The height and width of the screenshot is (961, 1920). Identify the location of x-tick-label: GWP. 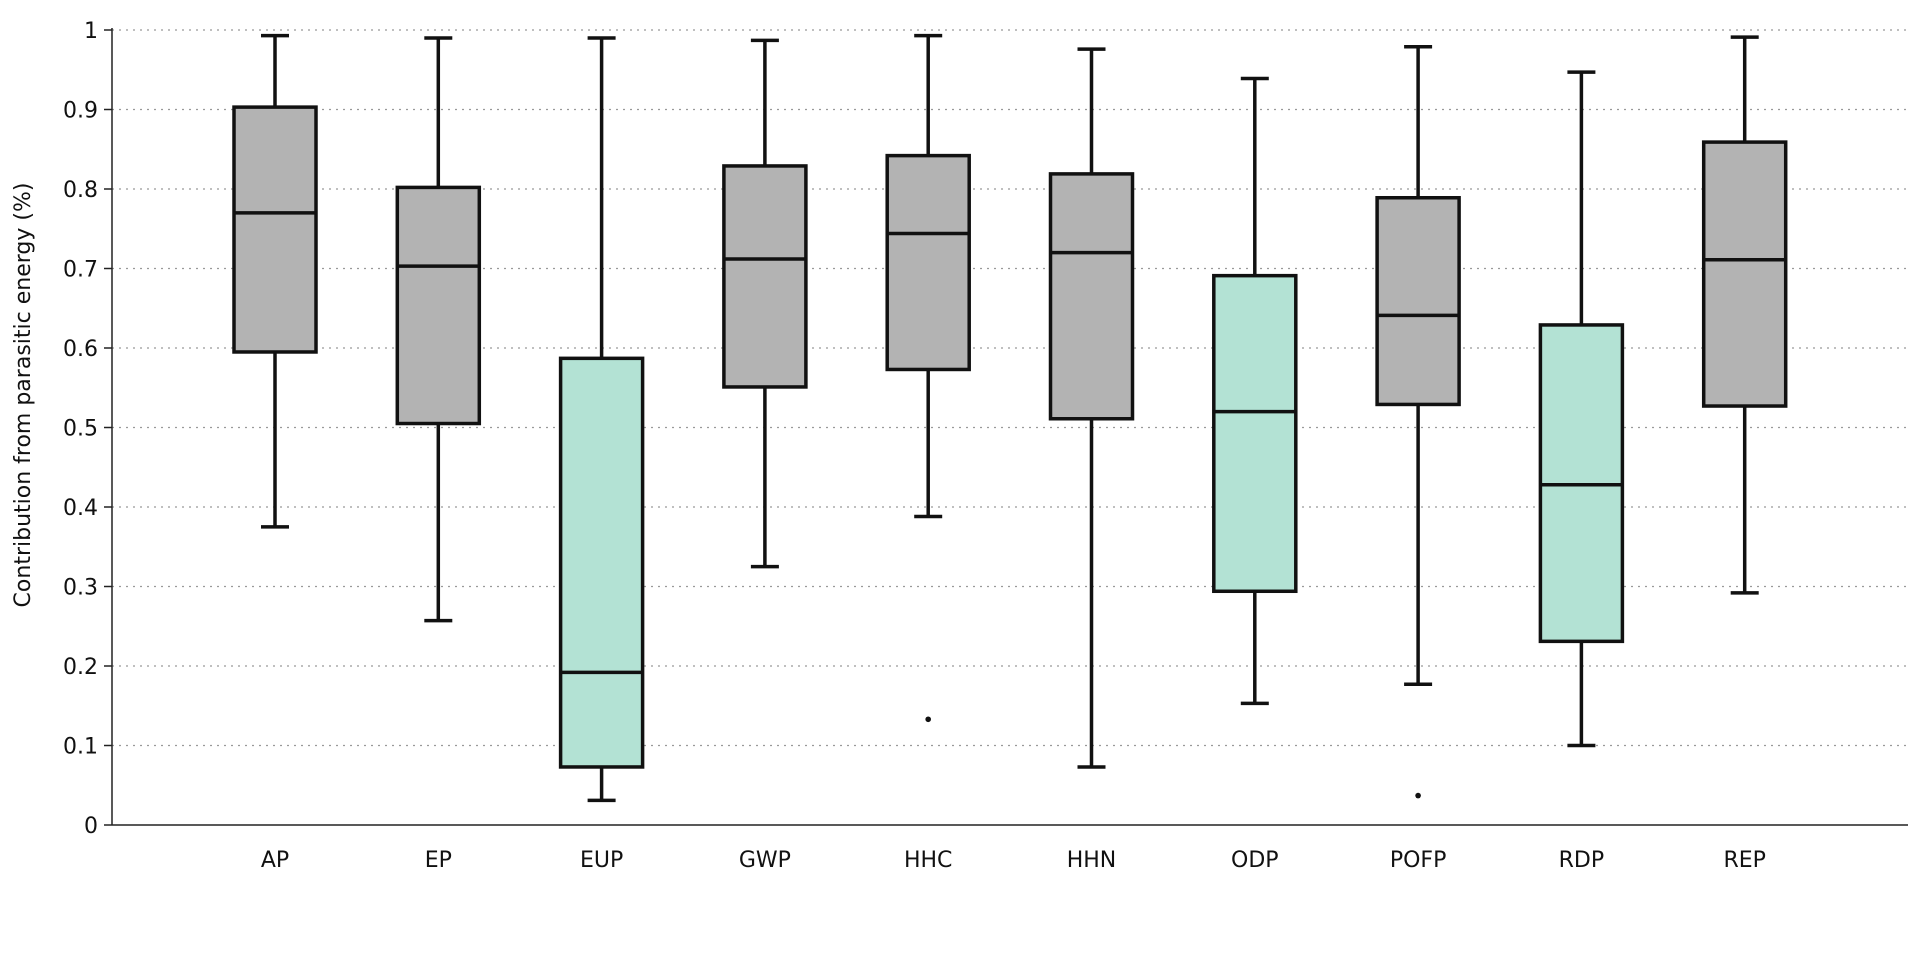
(765, 860).